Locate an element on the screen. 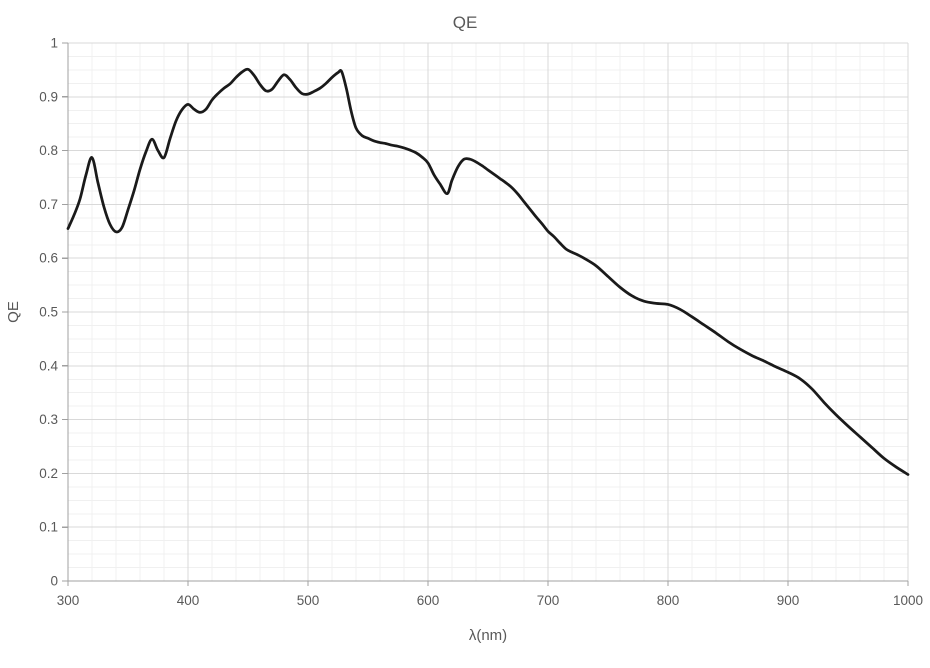 This screenshot has width=930, height=668. x-tick-label: 900 is located at coordinates (788, 600).